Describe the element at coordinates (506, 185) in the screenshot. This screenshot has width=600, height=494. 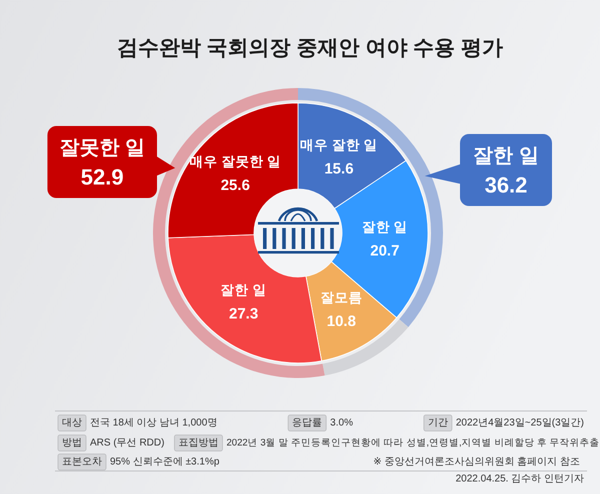
I see `data-label: 36.2` at that location.